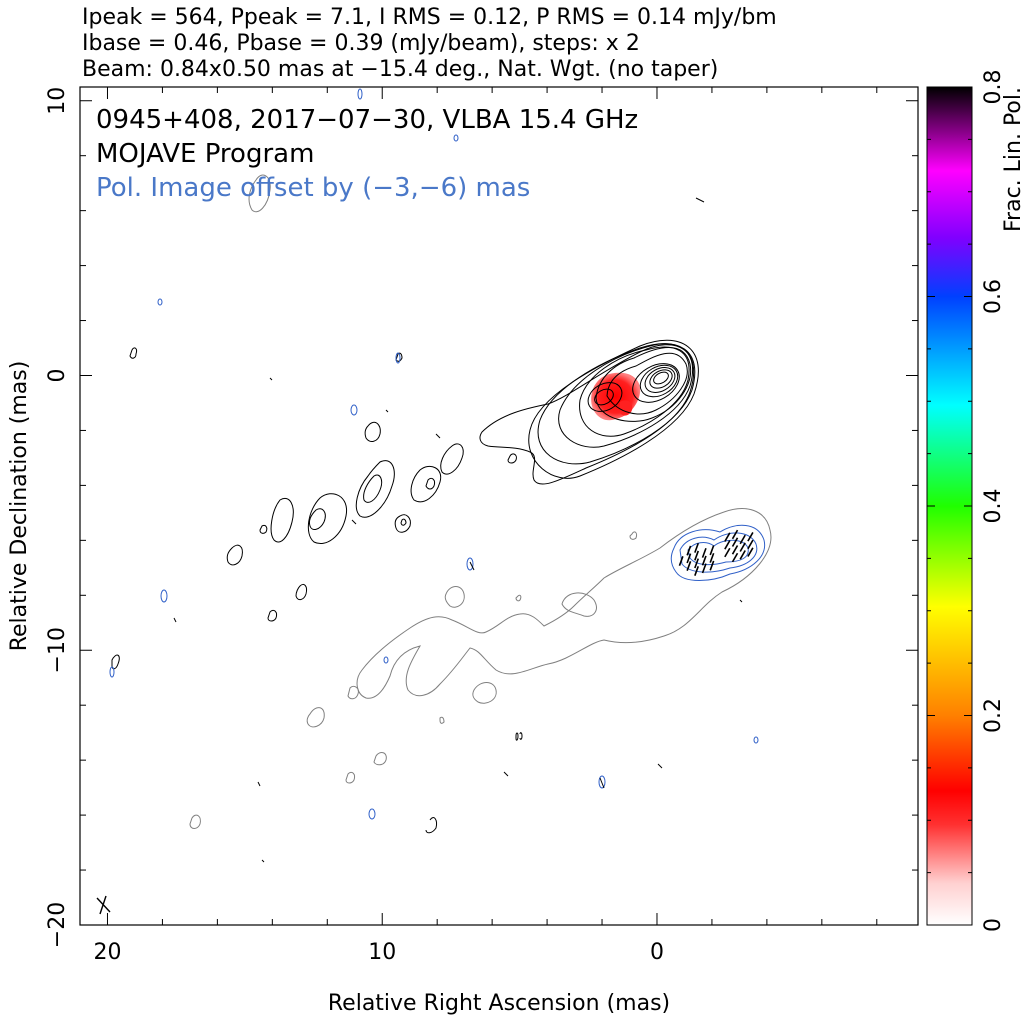 This screenshot has width=1027, height=1020. I want to click on evpa-vectors, so click(716, 552).